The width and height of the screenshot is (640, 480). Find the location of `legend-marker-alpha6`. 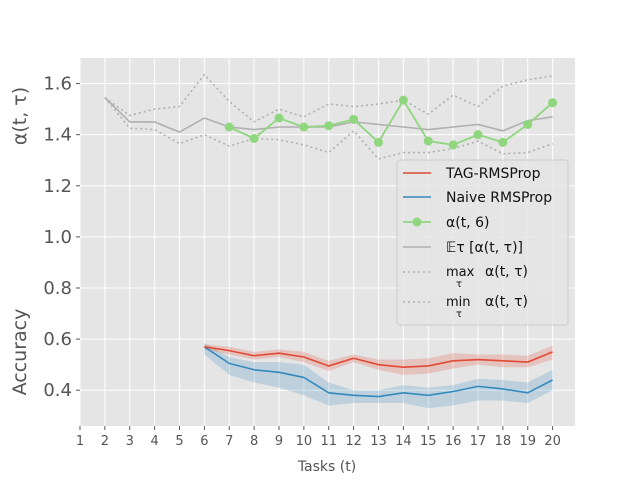

legend-marker-alpha6 is located at coordinates (417, 222).